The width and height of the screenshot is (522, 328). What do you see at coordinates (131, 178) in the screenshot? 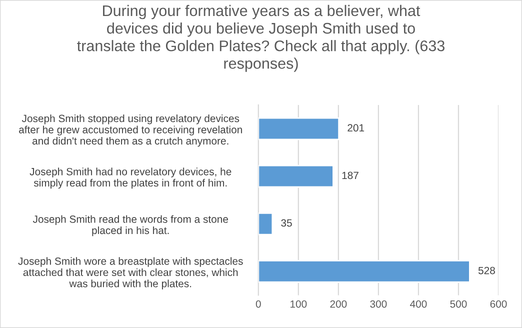
I see `y-tick-label: Joseph Smith had no revelatory devices, he simply read from the plates in front of him.` at bounding box center [131, 178].